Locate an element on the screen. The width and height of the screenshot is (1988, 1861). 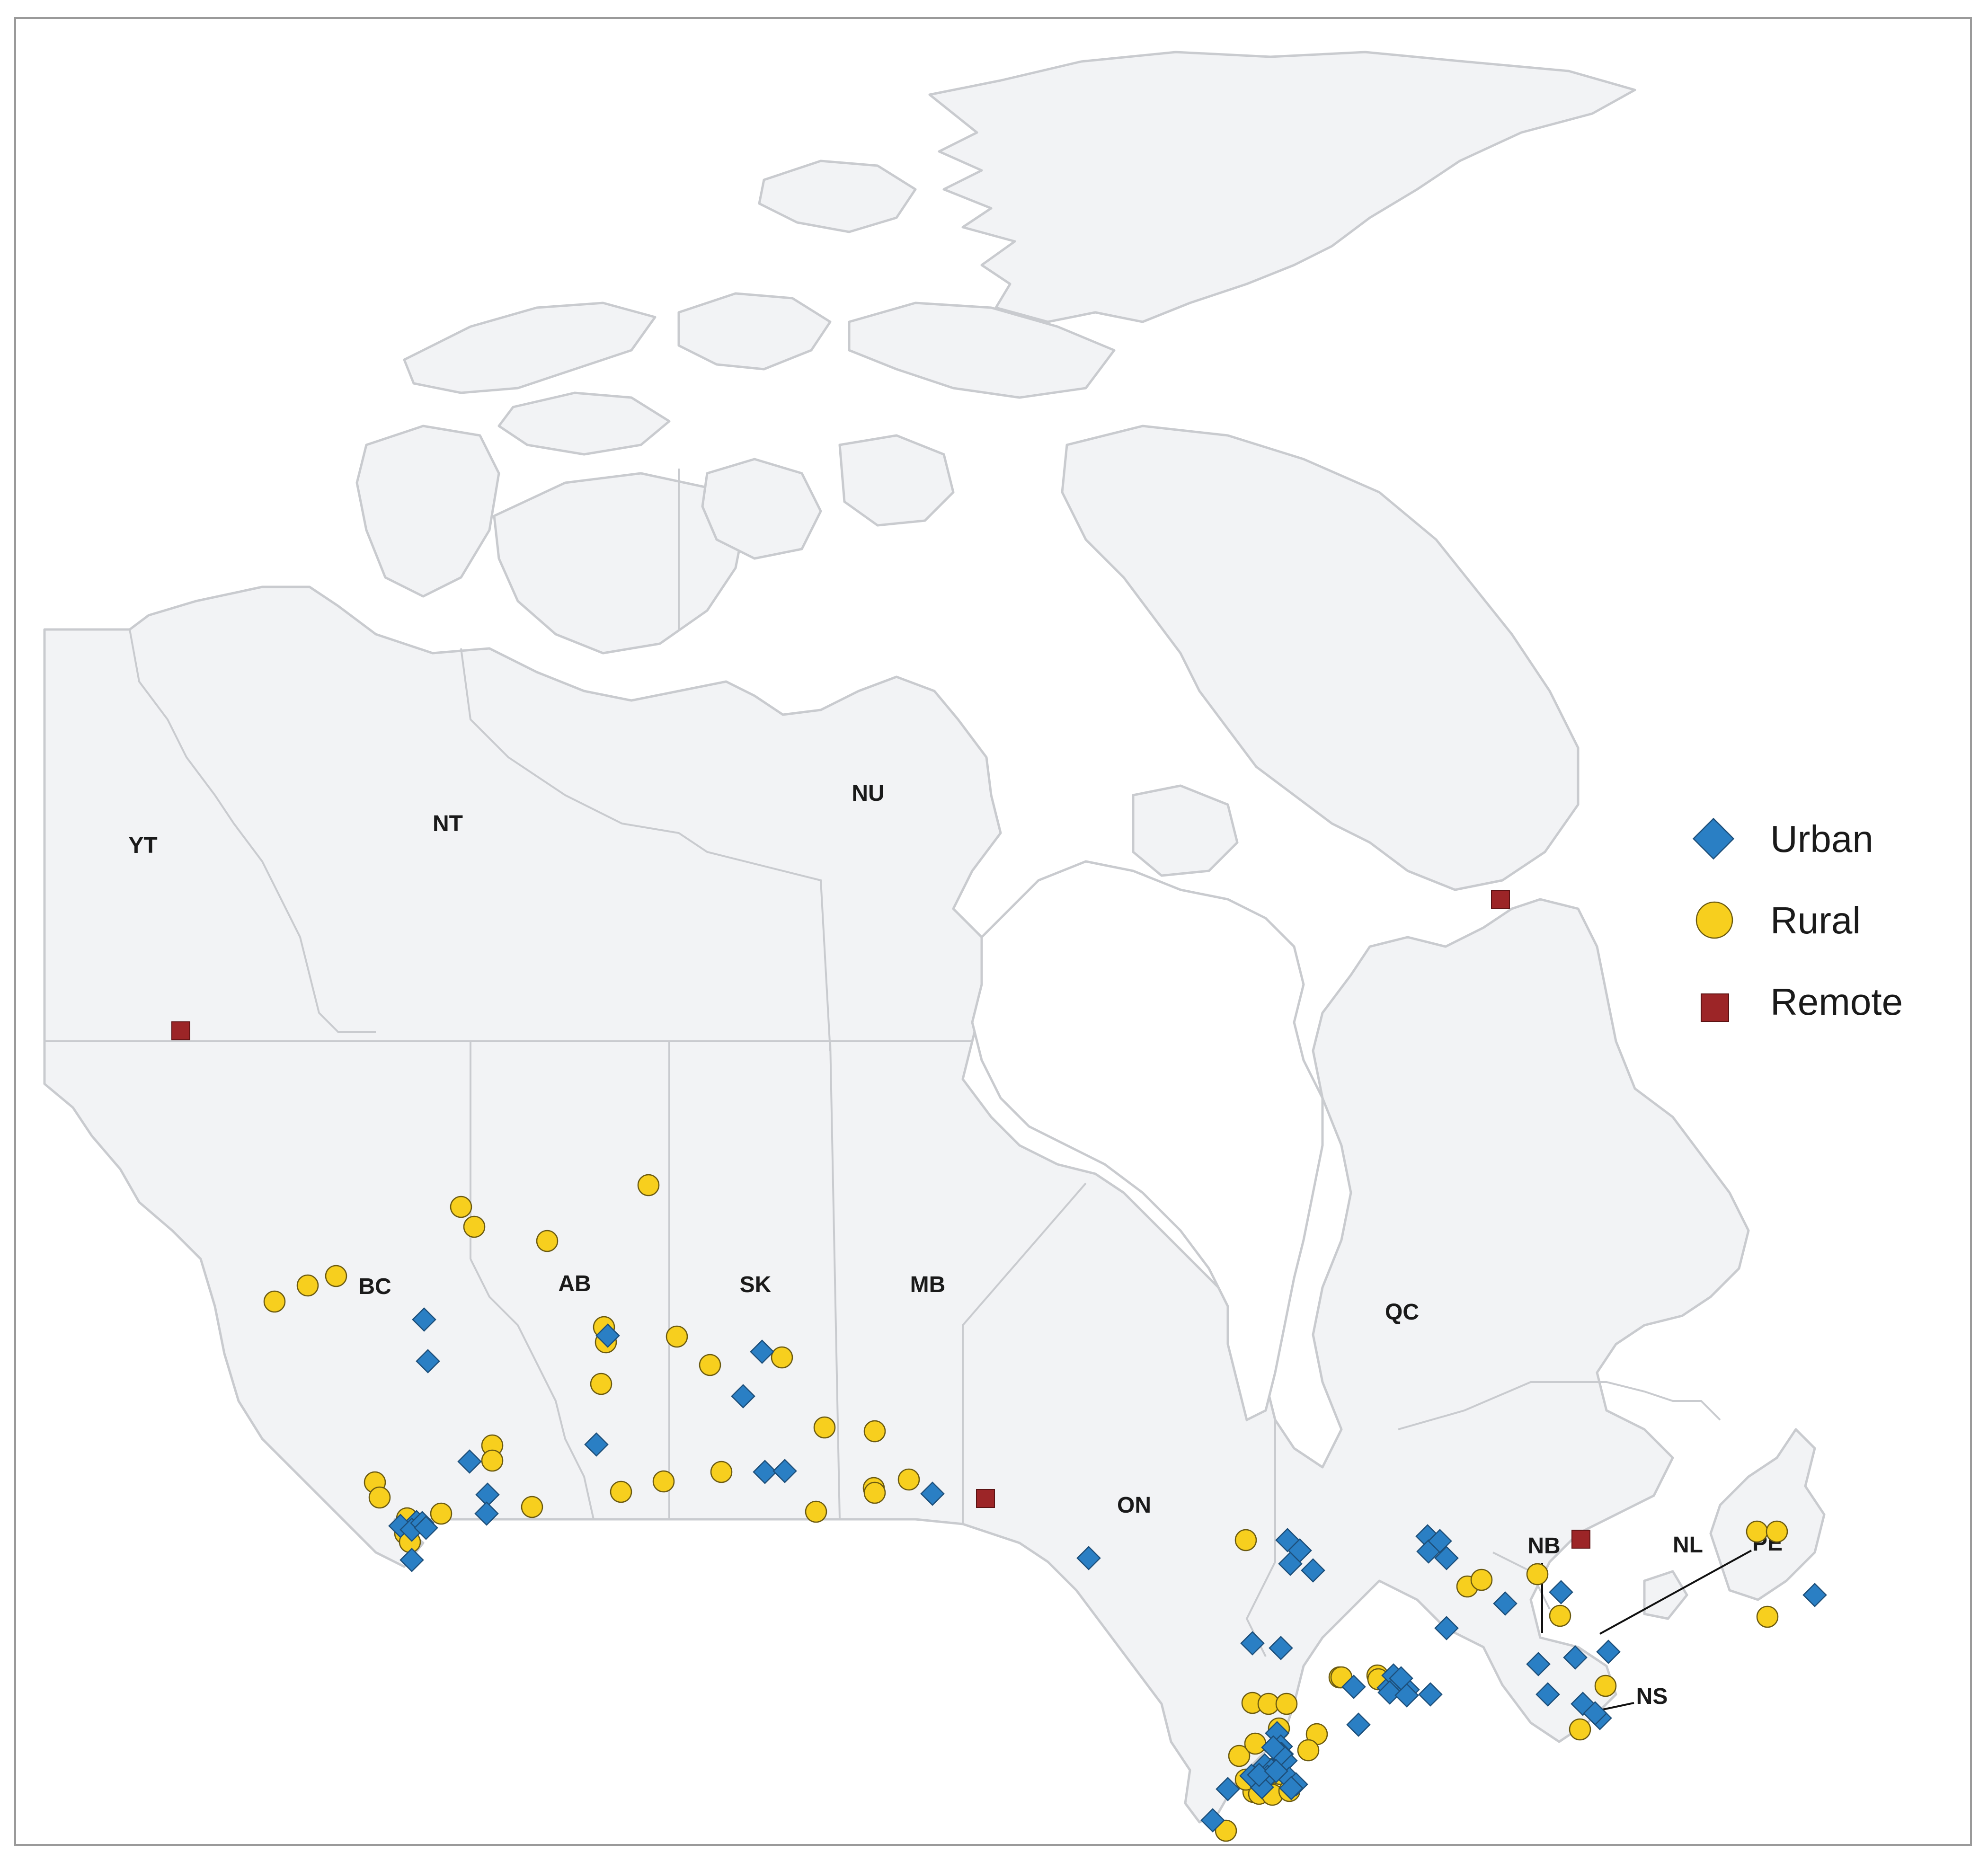
bathurst-island is located at coordinates (754, 331).